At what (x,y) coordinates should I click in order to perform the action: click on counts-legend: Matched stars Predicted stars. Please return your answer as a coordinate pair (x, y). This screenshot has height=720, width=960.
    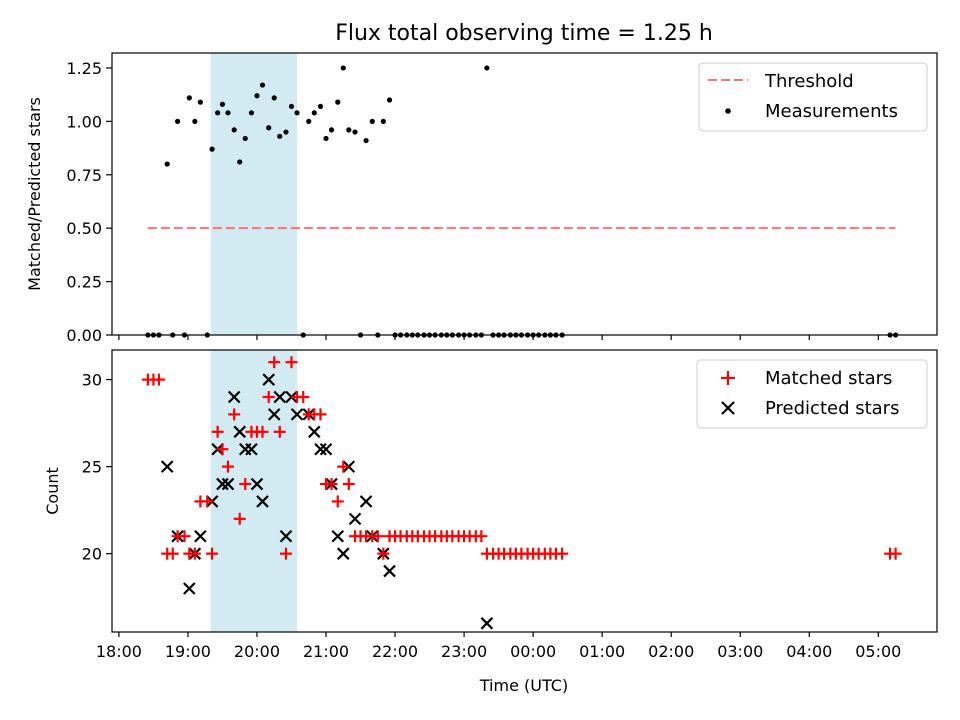
    Looking at the image, I should click on (812, 394).